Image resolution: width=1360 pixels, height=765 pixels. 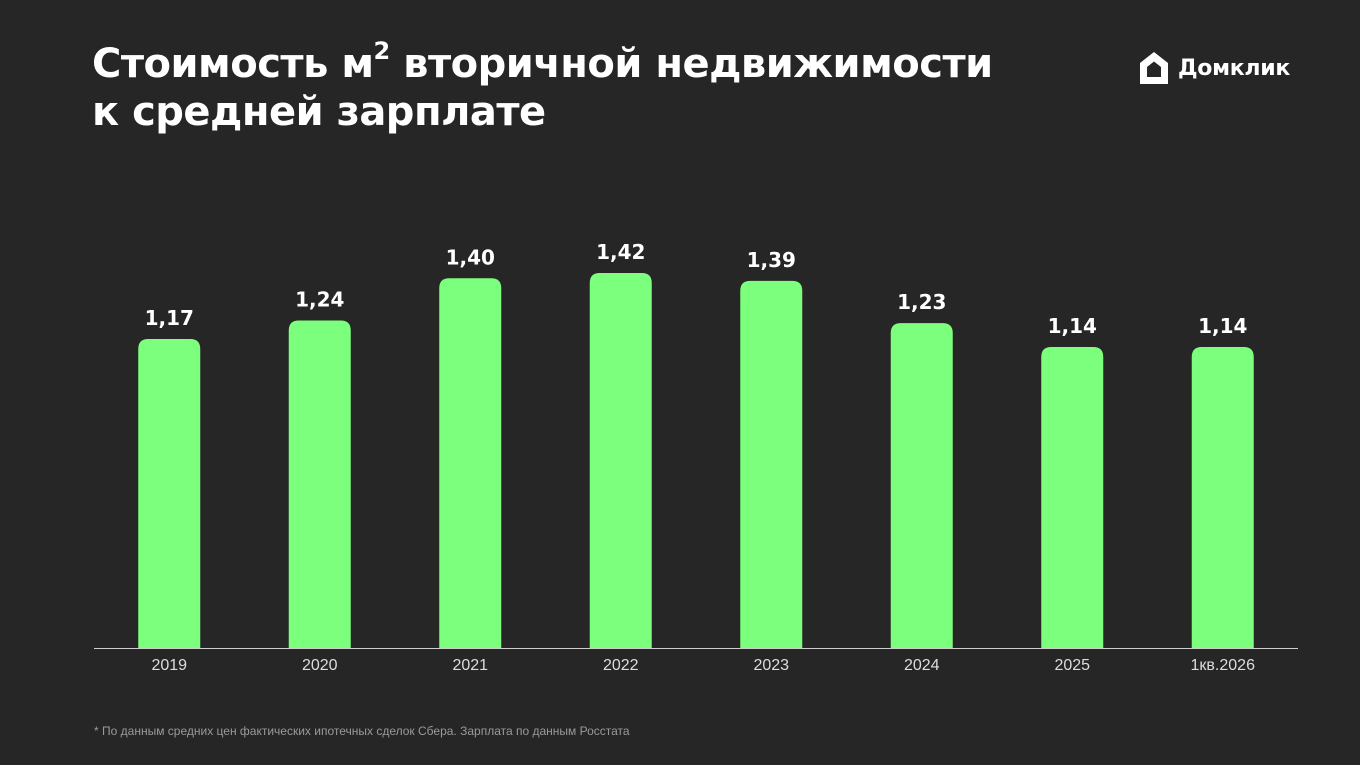 I want to click on chart-title-line-1-end: вторичной недвижимости, so click(x=691, y=64).